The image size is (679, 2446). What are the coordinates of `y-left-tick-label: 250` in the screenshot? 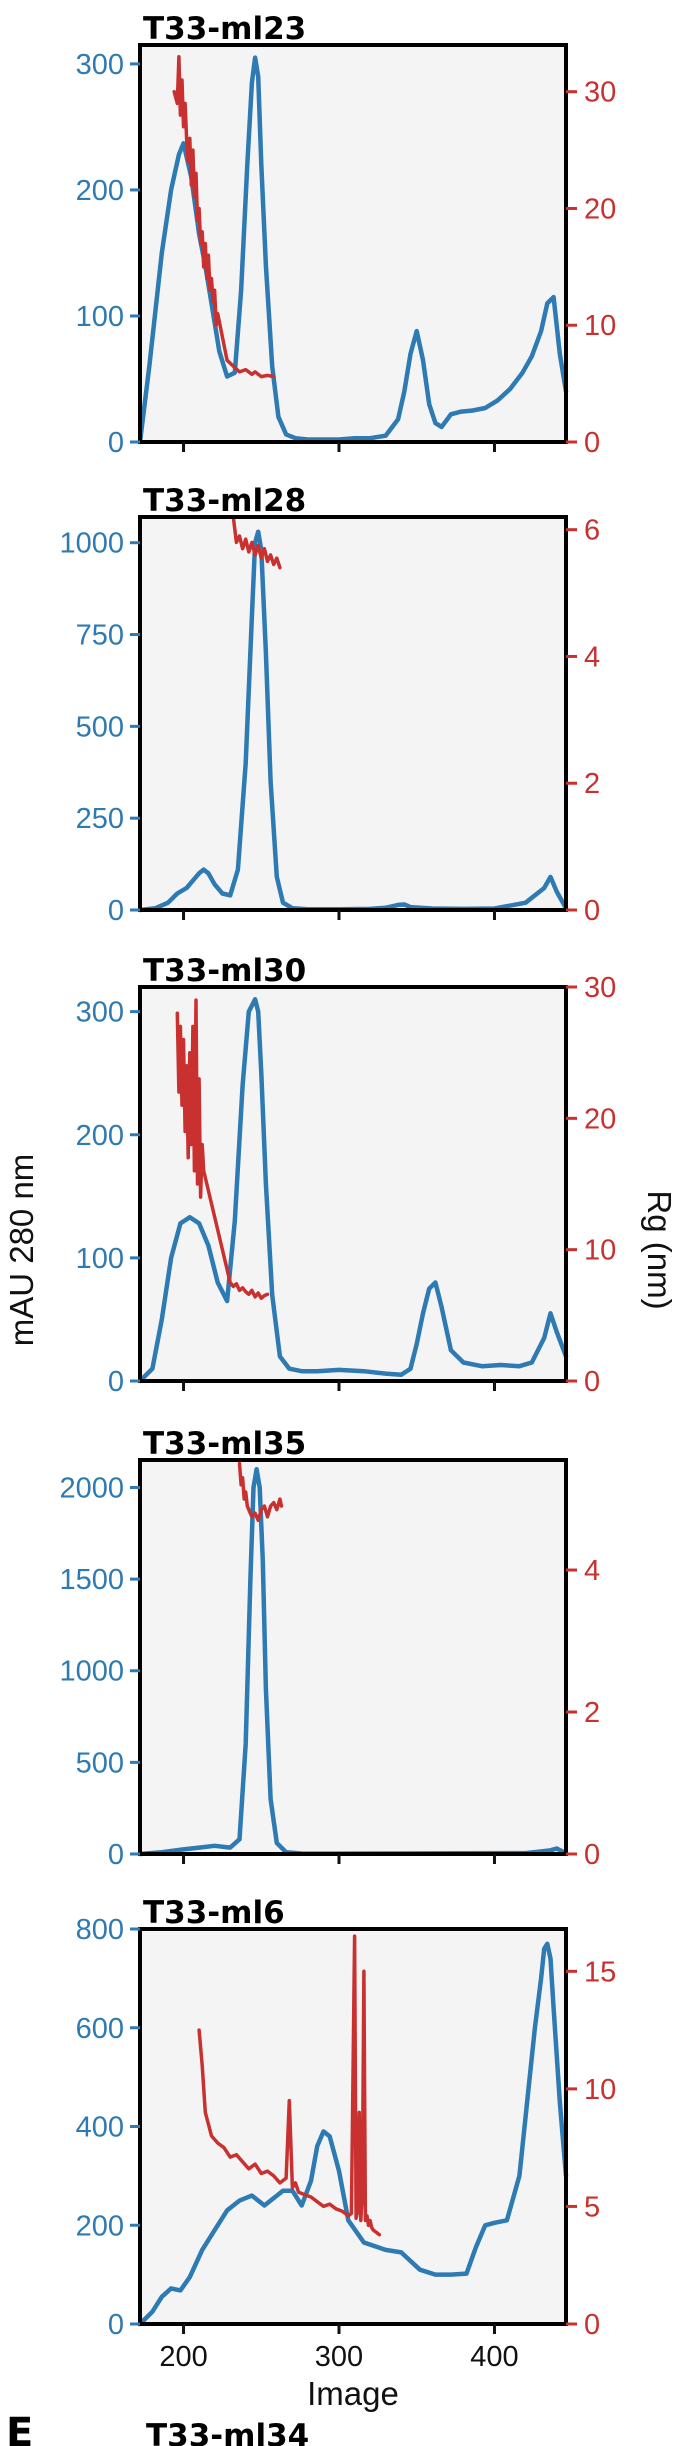 It's located at (100, 819).